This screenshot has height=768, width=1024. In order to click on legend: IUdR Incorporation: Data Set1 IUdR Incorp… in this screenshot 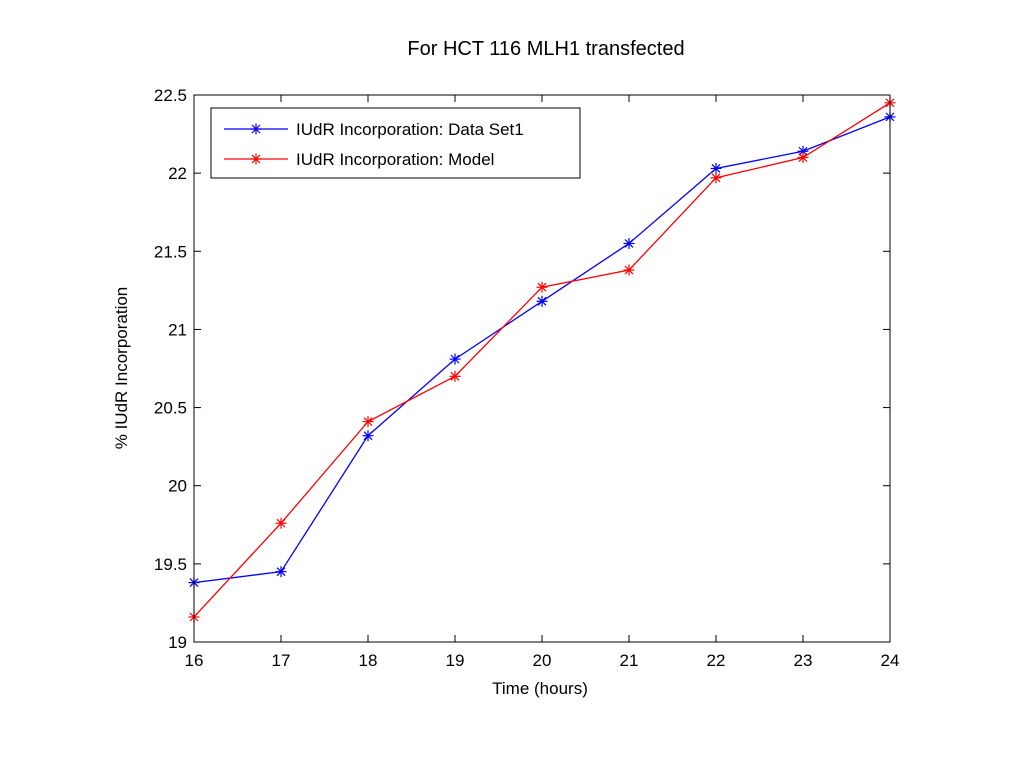, I will do `click(395, 143)`.